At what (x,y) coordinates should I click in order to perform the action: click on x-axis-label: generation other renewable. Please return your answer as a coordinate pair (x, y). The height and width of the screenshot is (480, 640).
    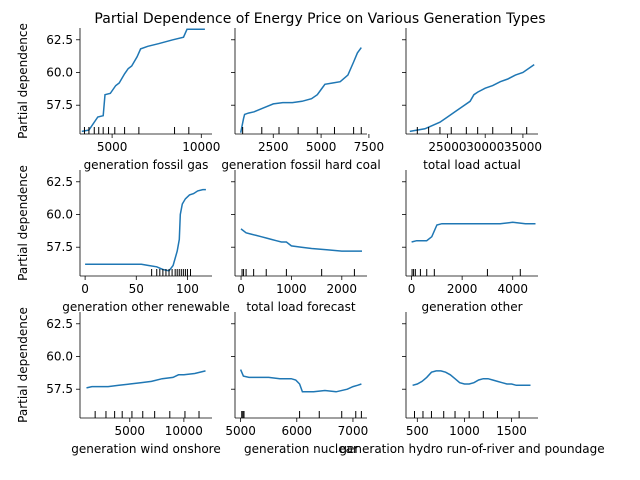
    Looking at the image, I should click on (145, 307).